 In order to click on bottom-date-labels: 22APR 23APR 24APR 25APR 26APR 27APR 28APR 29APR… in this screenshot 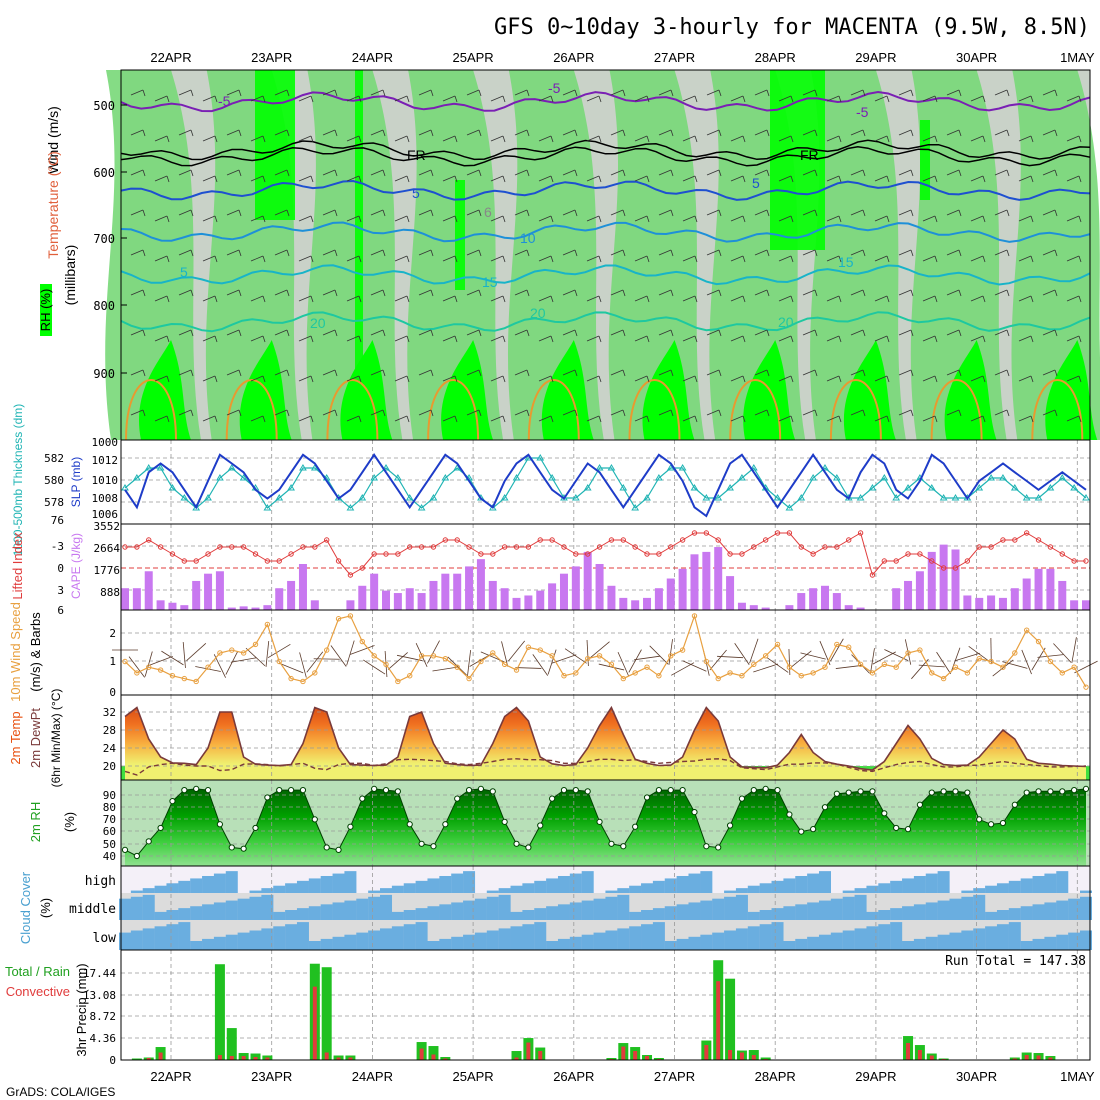, I will do `click(622, 1076)`.